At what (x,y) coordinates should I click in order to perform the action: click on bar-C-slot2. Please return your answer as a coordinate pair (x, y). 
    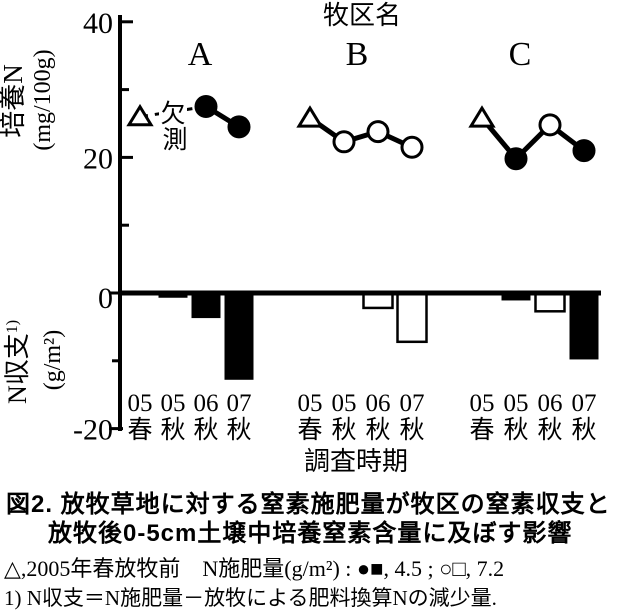
    Looking at the image, I should click on (550, 302).